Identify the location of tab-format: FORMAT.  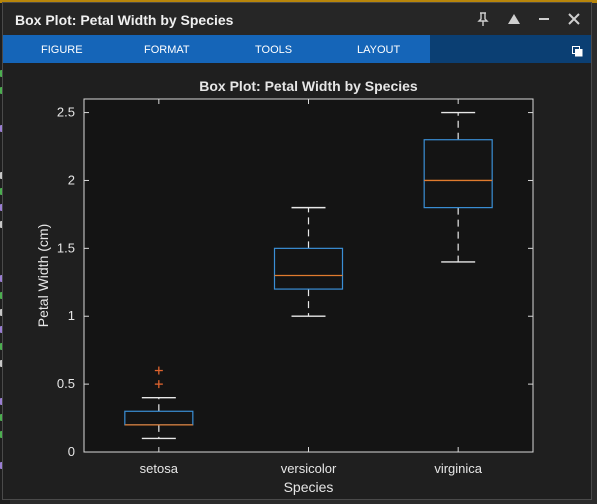
(167, 50).